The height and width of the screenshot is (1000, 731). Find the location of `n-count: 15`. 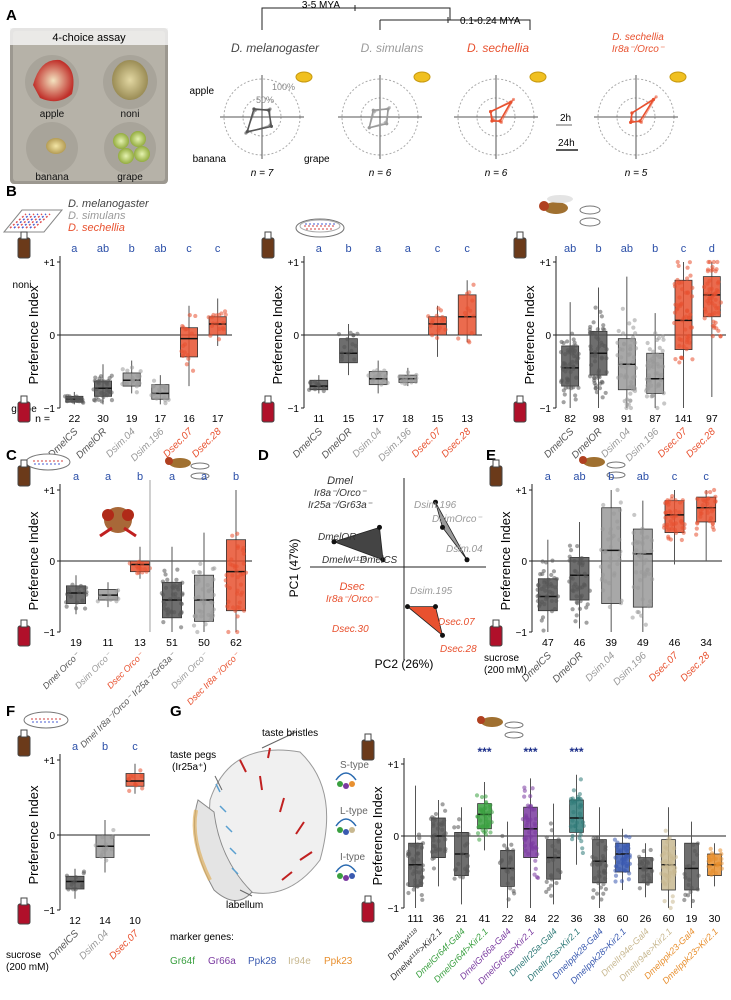

n-count: 15 is located at coordinates (438, 419).